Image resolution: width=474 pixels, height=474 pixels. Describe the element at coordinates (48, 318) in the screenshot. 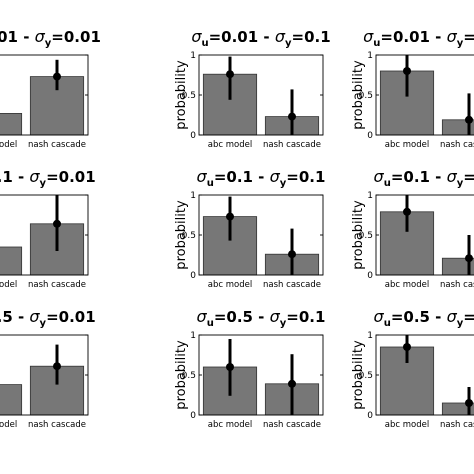

I see `panel-title: σu=0.5 - σy=0.01` at that location.